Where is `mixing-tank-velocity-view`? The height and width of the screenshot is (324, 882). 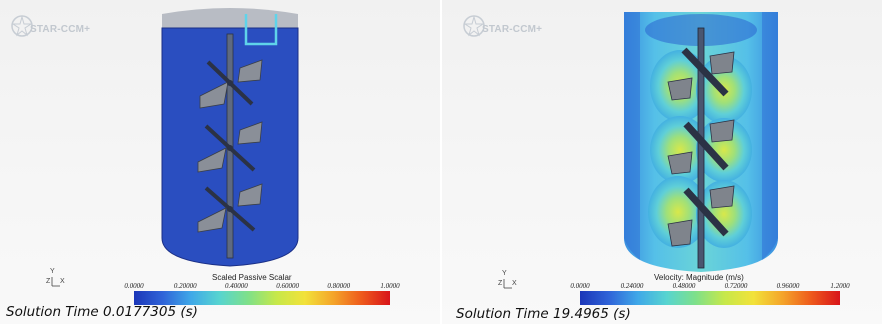 mixing-tank-velocity-view is located at coordinates (701, 142).